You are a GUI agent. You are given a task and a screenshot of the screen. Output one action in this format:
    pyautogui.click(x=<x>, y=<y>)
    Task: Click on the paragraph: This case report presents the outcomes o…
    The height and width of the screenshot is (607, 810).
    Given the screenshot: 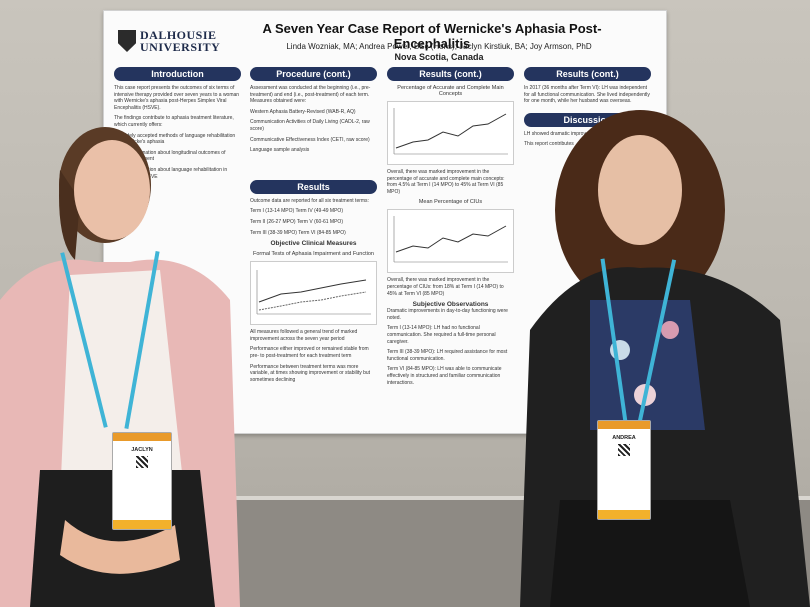 What is the action you would take?
    pyautogui.click(x=177, y=98)
    